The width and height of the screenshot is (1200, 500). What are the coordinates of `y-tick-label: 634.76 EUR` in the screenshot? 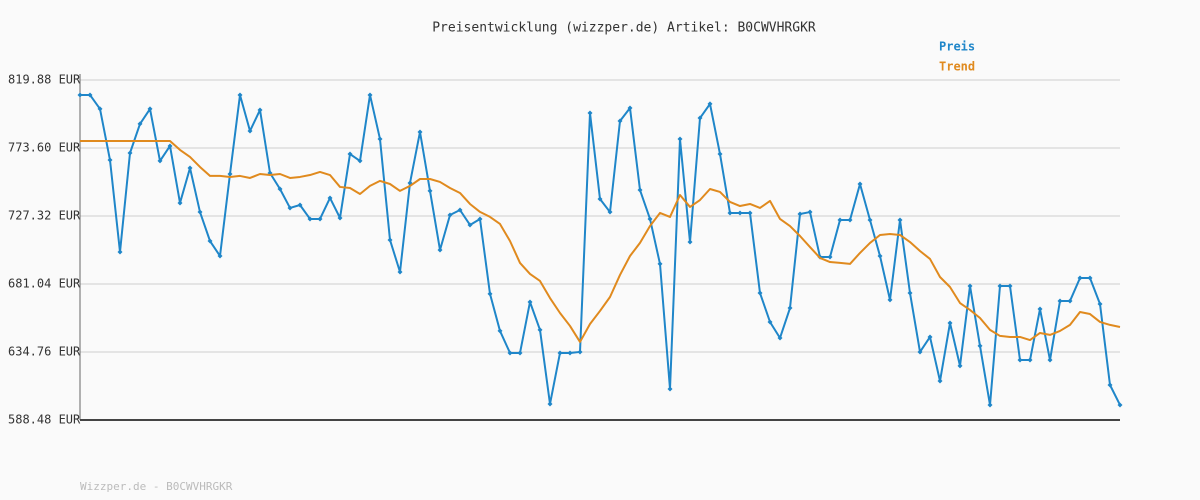 It's located at (44, 352).